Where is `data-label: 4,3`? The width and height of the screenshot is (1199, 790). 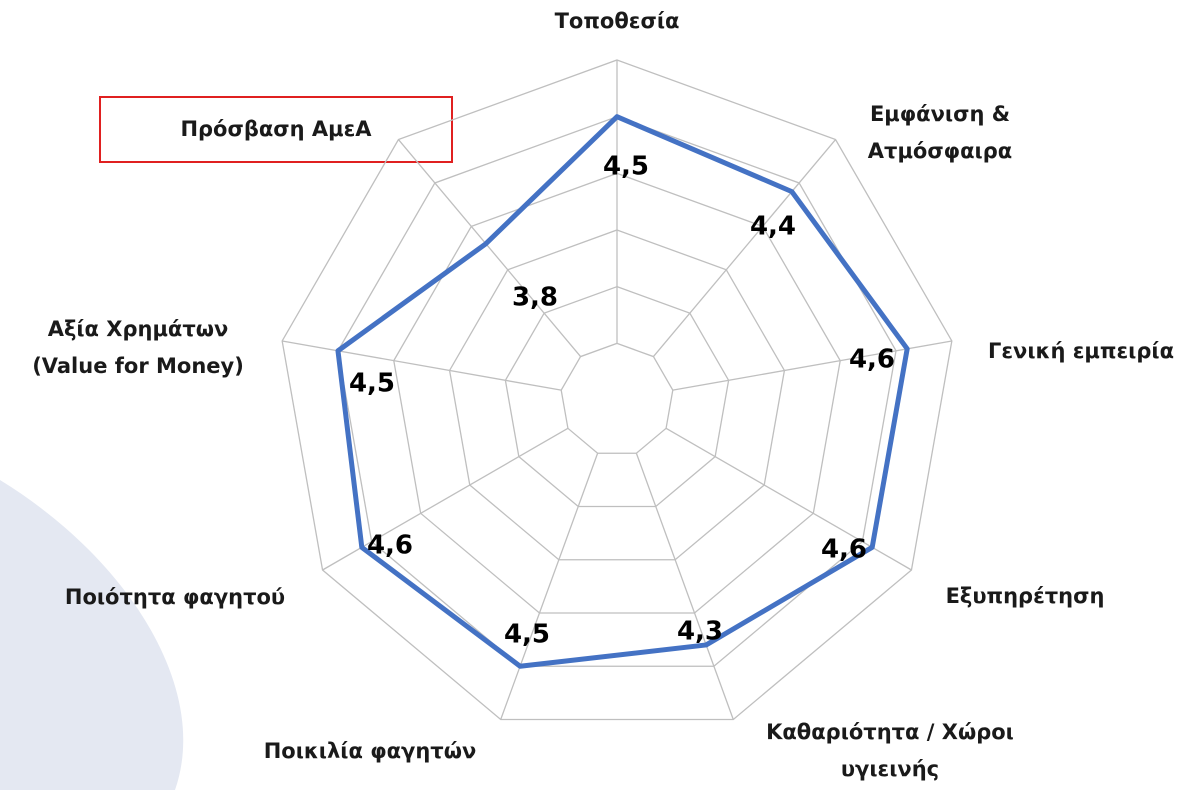
data-label: 4,3 is located at coordinates (700, 632).